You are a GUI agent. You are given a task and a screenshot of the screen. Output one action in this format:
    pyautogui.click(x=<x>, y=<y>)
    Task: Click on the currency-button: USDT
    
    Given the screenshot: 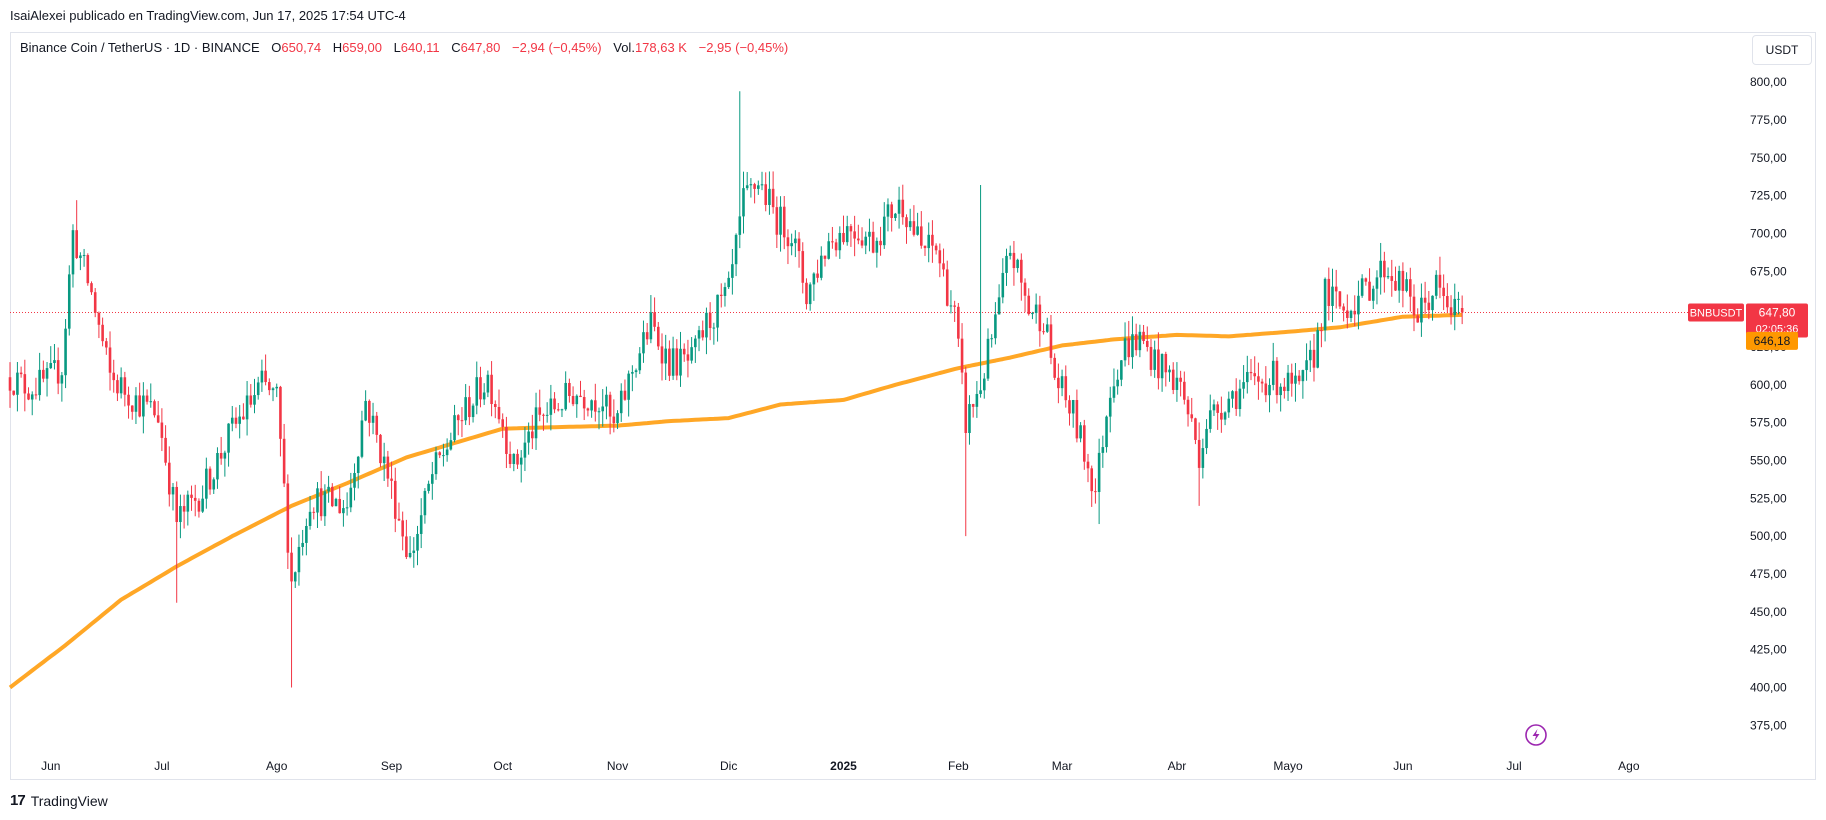 What is the action you would take?
    pyautogui.click(x=1782, y=50)
    